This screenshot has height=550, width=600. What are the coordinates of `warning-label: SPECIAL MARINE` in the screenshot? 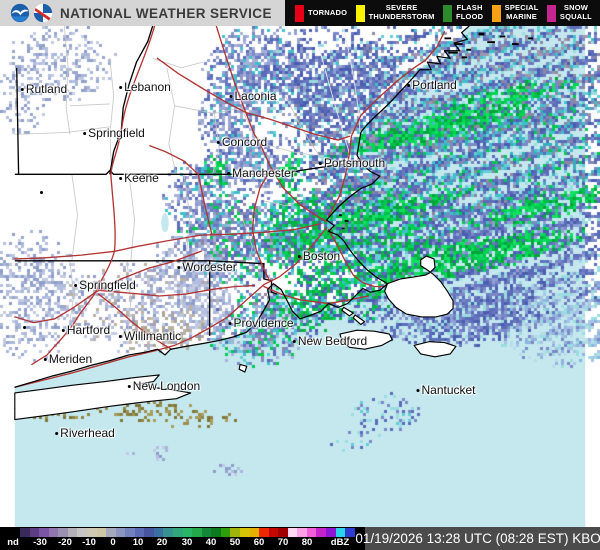 It's located at (521, 12).